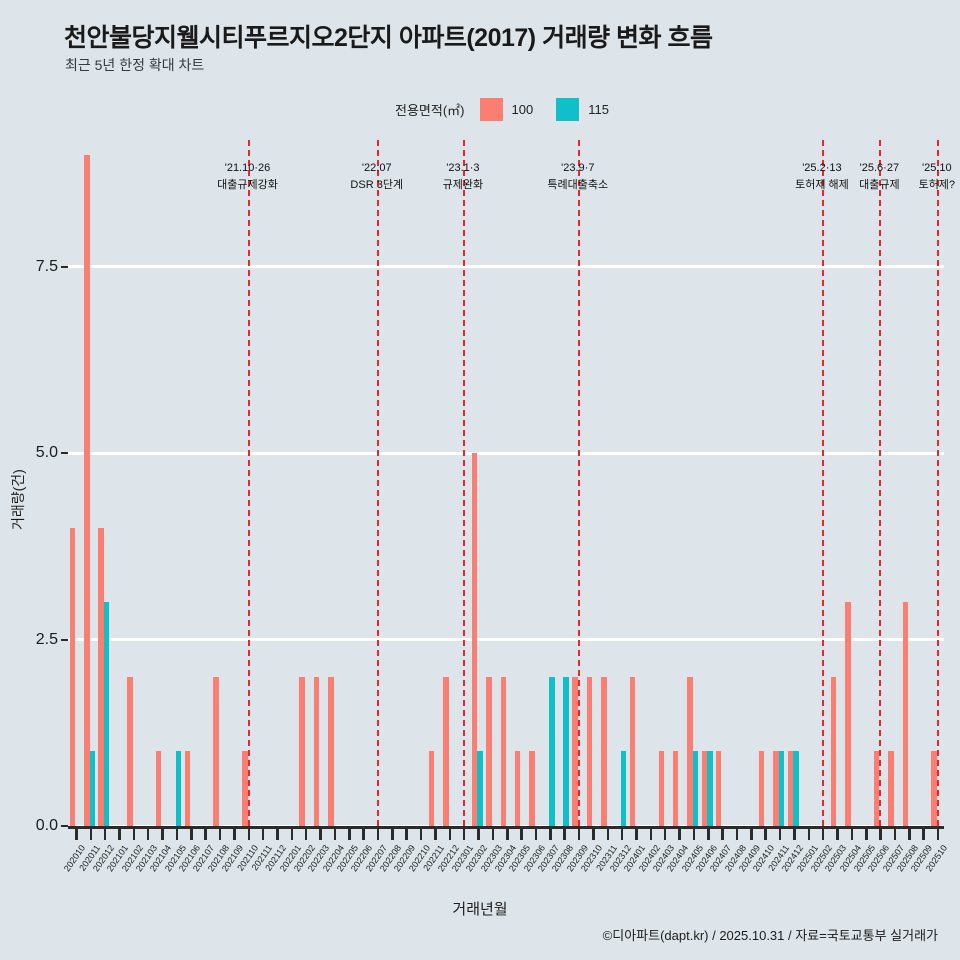  Describe the element at coordinates (577, 176) in the screenshot. I see `event-annotation: '23.9·7 특례대출축소` at that location.